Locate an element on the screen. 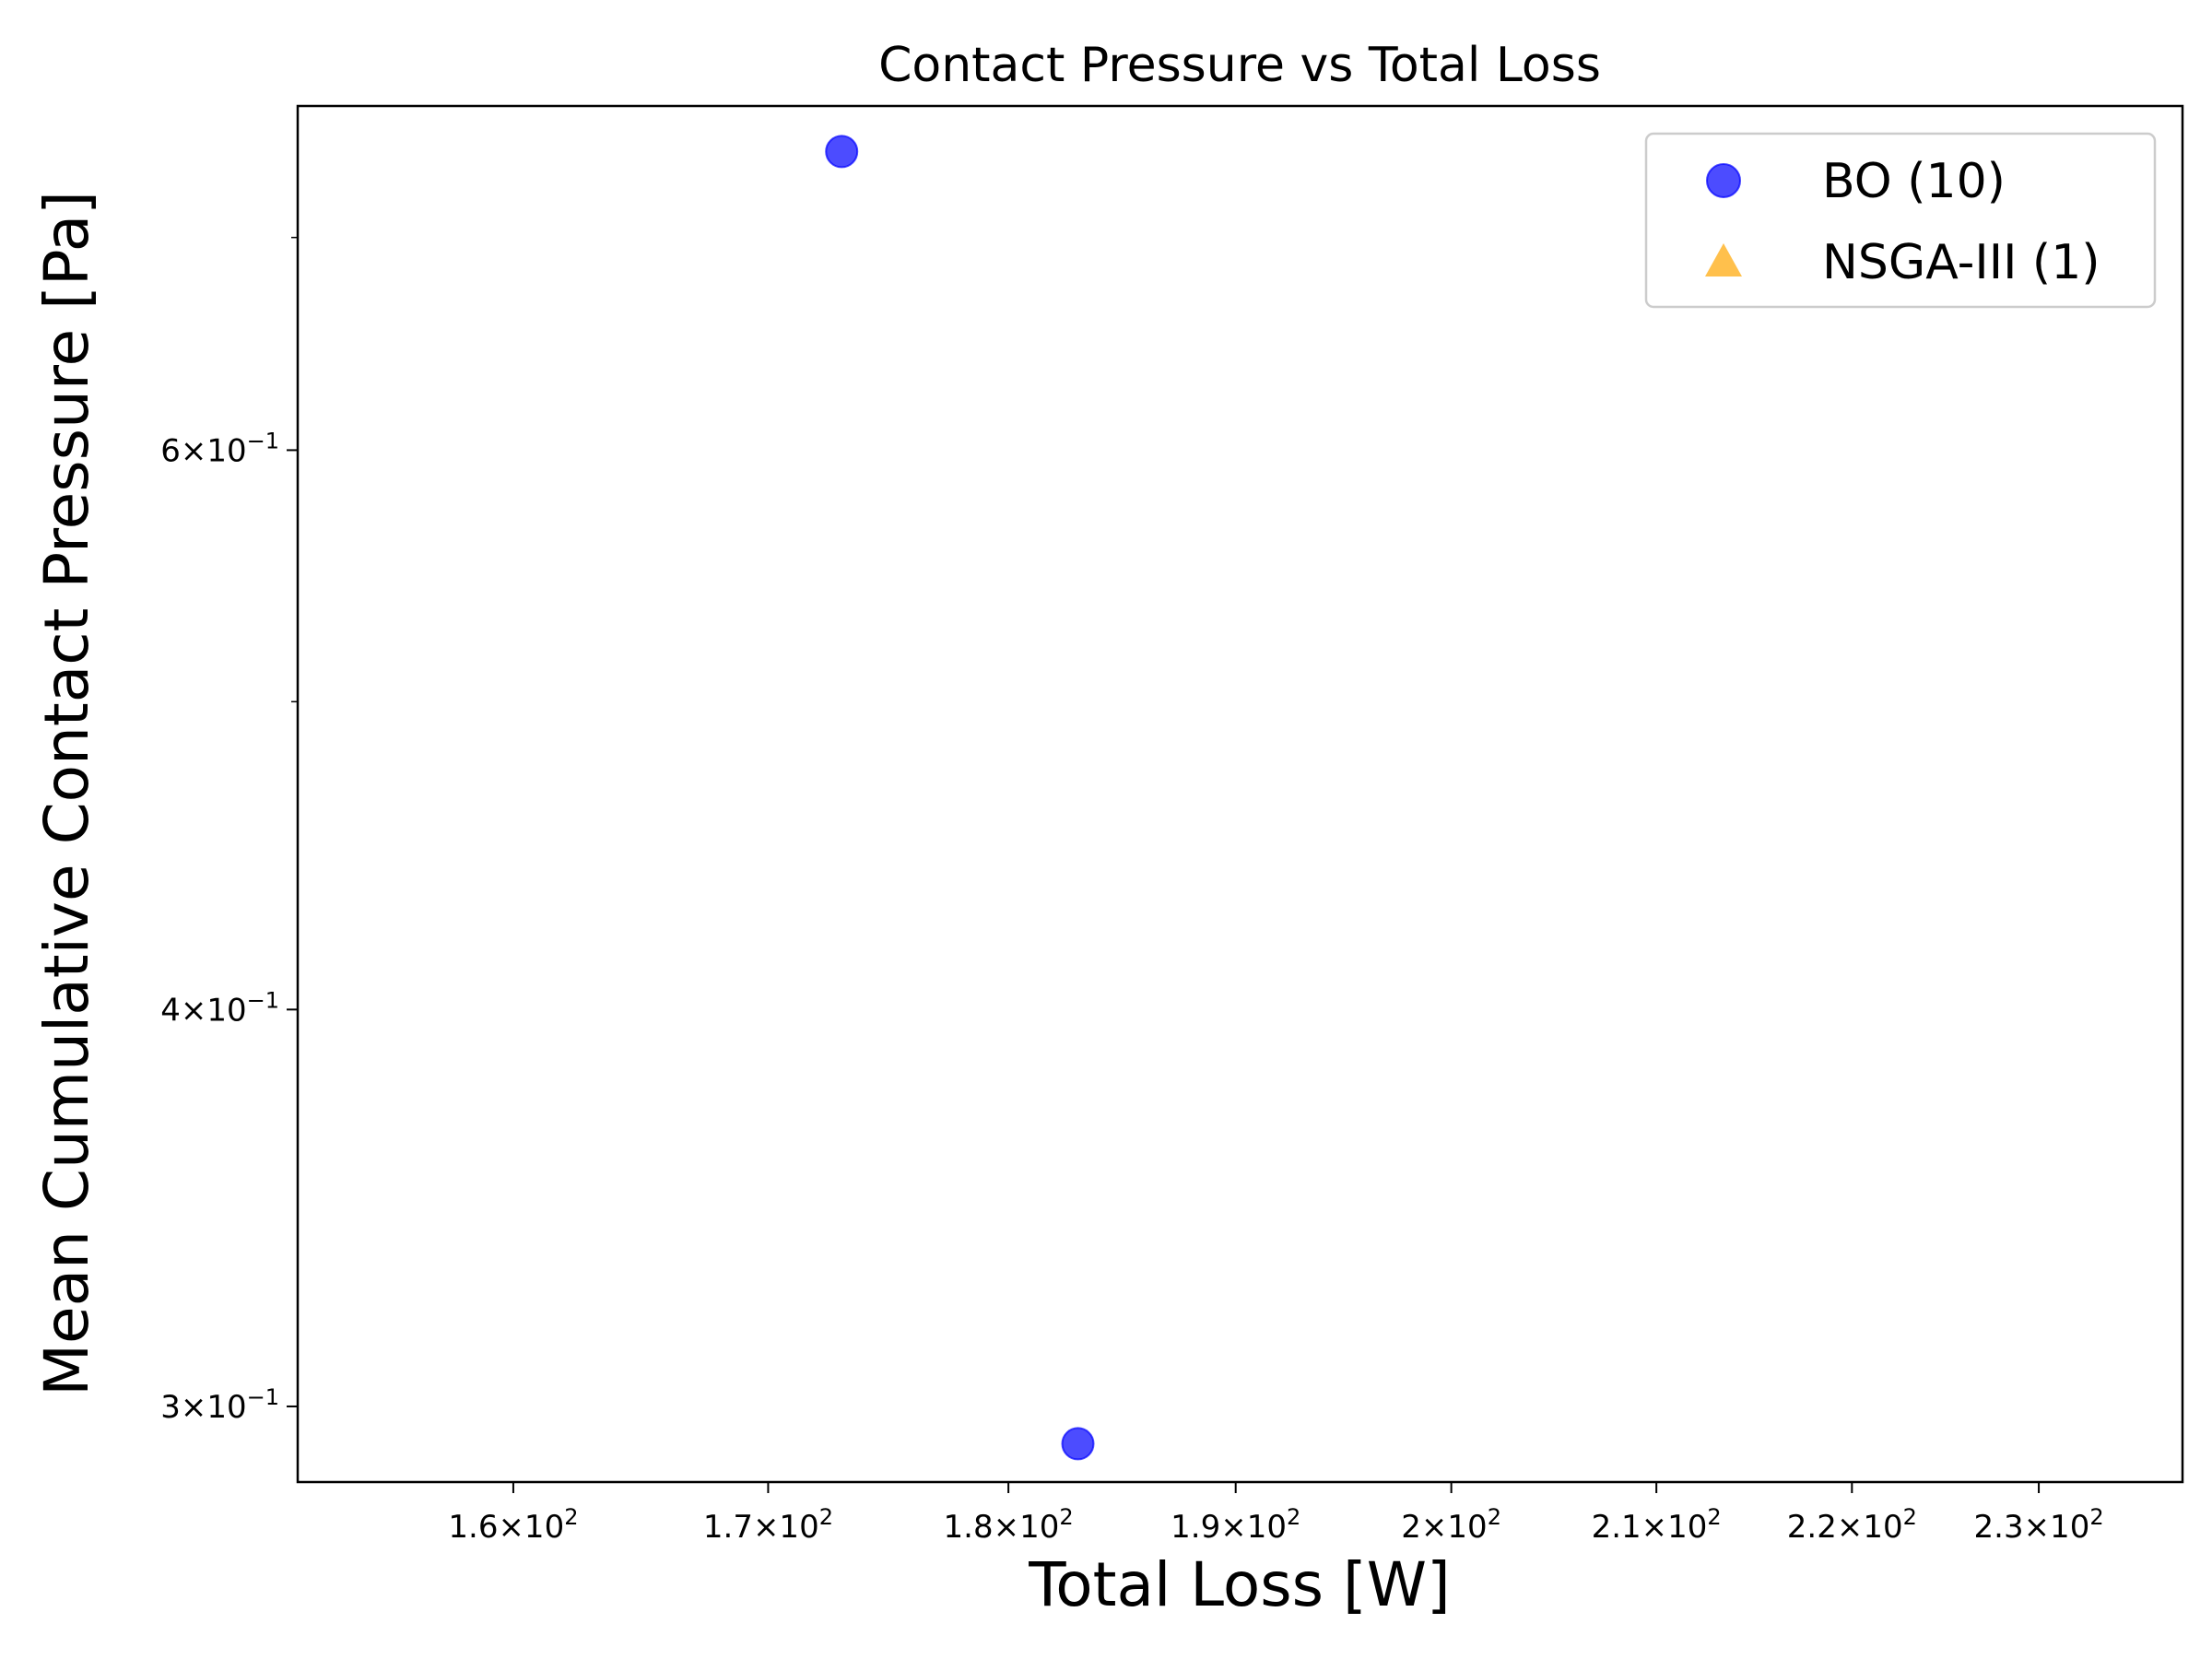  x-axis-label: Total Loss [W] is located at coordinates (1239, 1584).